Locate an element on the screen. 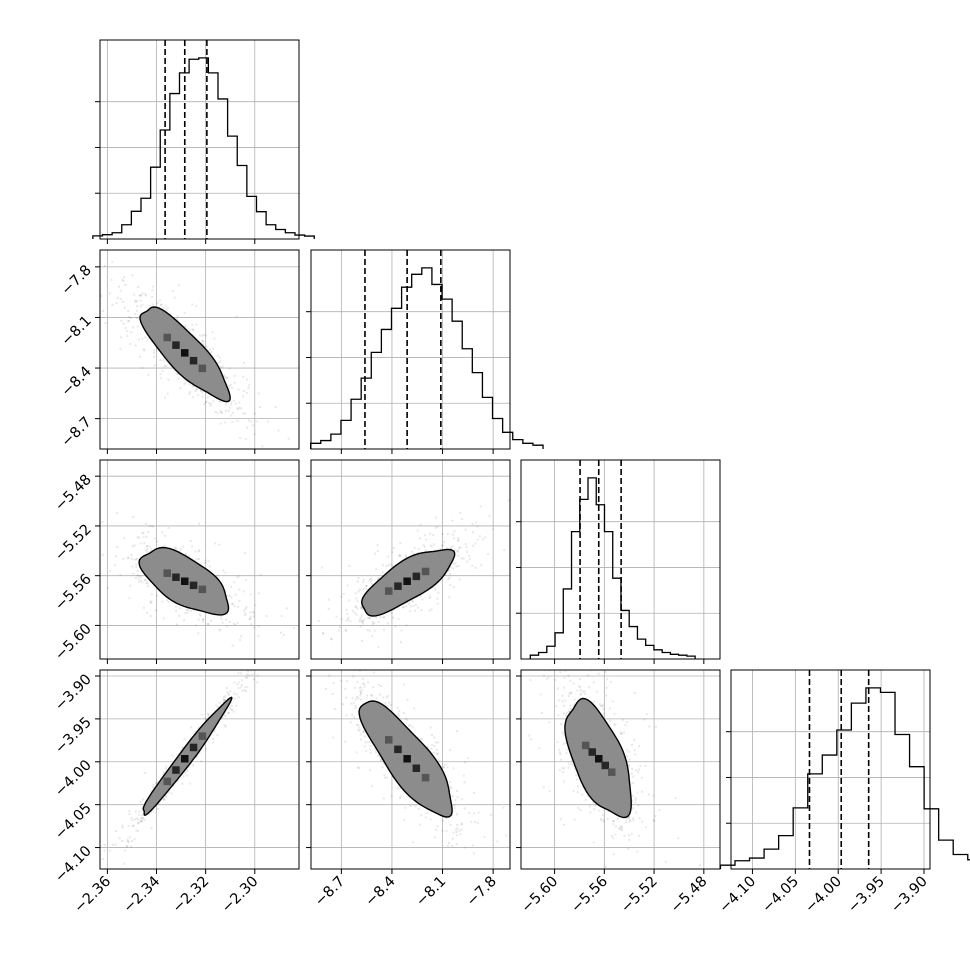 The height and width of the screenshot is (970, 970). y-tick-label: −7.8 is located at coordinates (77, 280).